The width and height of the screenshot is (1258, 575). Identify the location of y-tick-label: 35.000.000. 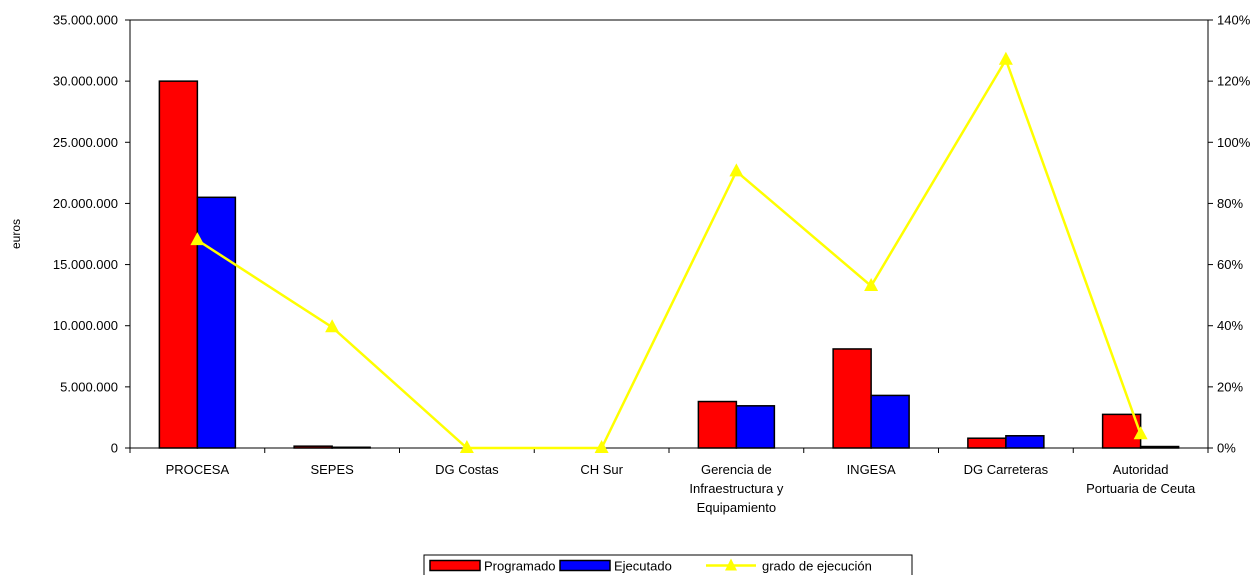
(85, 20).